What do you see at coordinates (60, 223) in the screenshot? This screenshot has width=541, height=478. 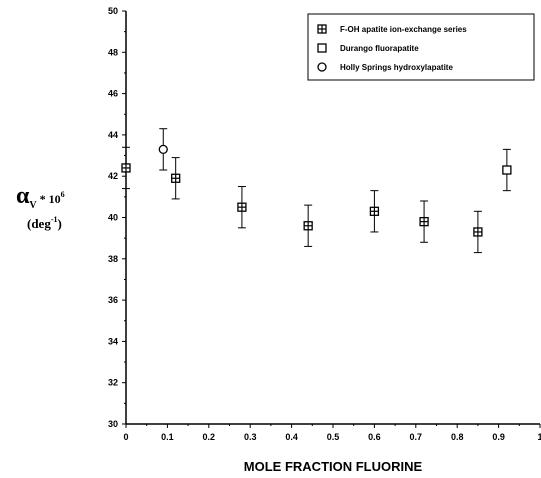 I see `y-label-unit-close: )` at bounding box center [60, 223].